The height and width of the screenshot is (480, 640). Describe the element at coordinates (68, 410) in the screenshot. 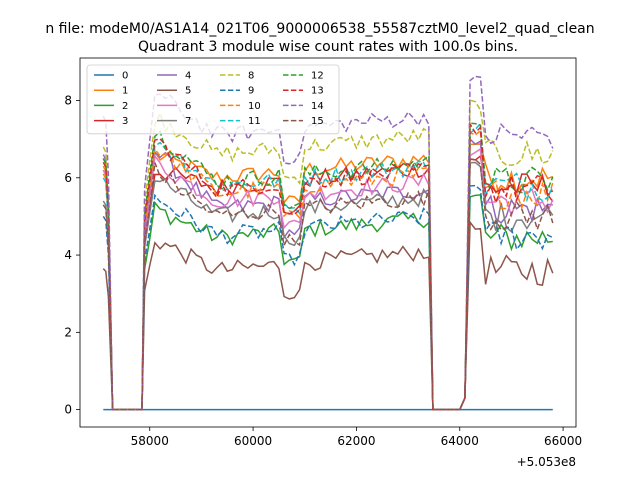

I see `y-tick-label: 0` at that location.